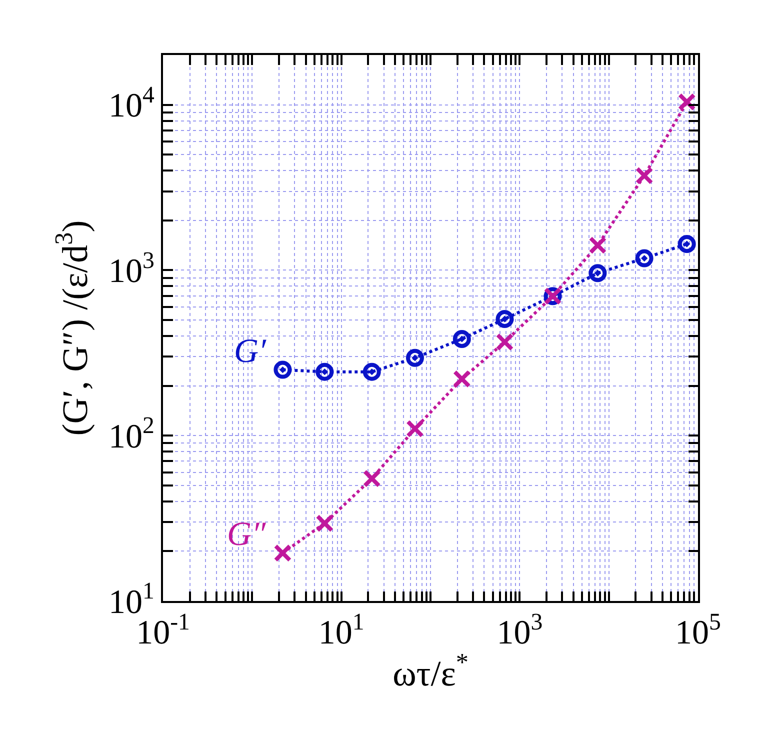 The image size is (765, 748). Describe the element at coordinates (430, 672) in the screenshot. I see `x-axis-title: ωτ/ε$^{*}$` at that location.